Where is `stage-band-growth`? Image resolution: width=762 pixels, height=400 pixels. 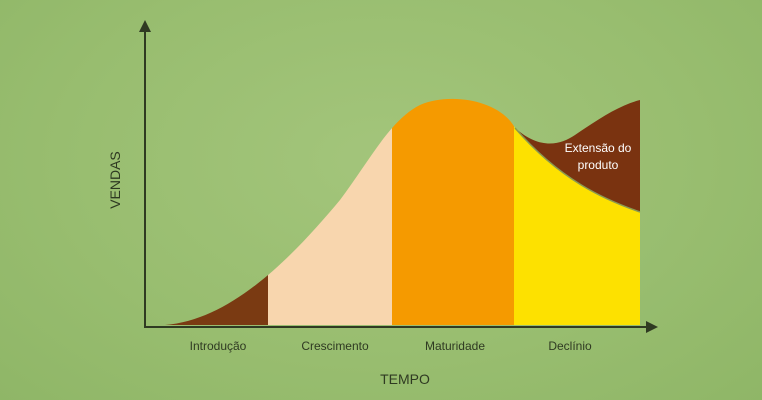
stage-band-growth is located at coordinates (330, 211).